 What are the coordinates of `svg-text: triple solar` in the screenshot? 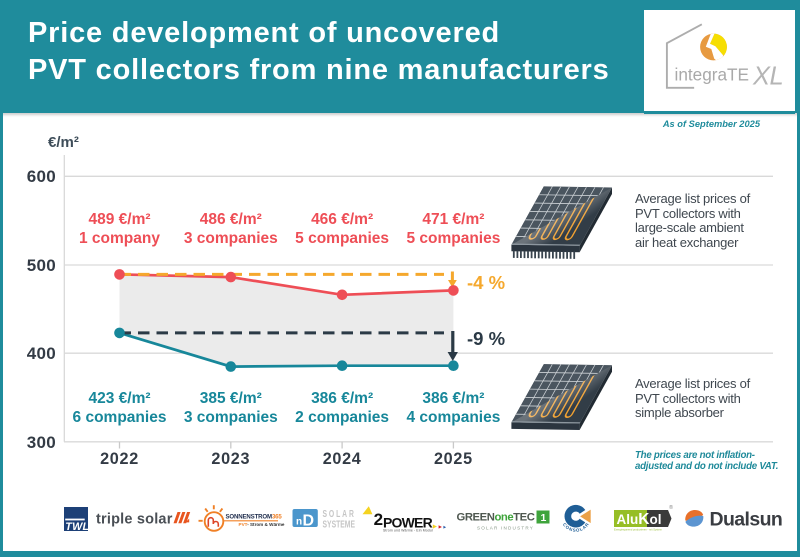 It's located at (134, 520).